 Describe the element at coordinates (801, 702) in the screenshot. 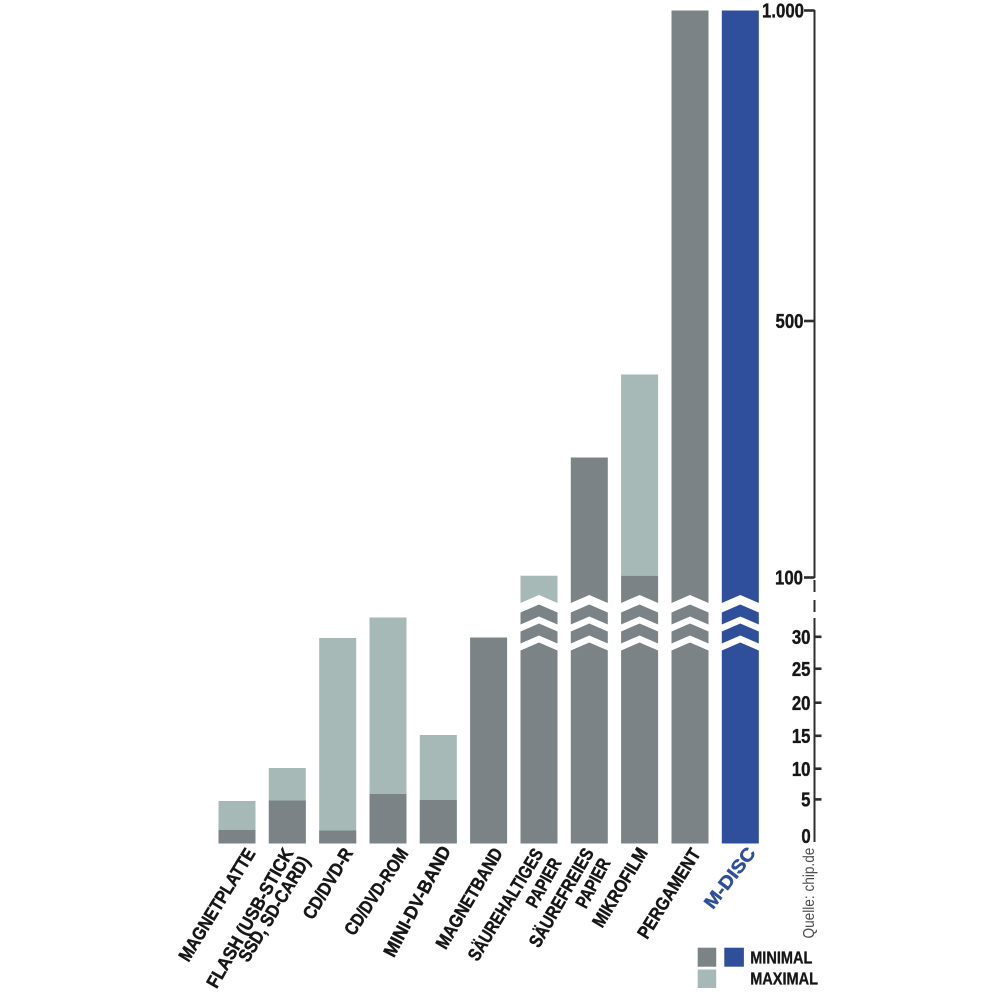

I see `svg-text: 20` at that location.